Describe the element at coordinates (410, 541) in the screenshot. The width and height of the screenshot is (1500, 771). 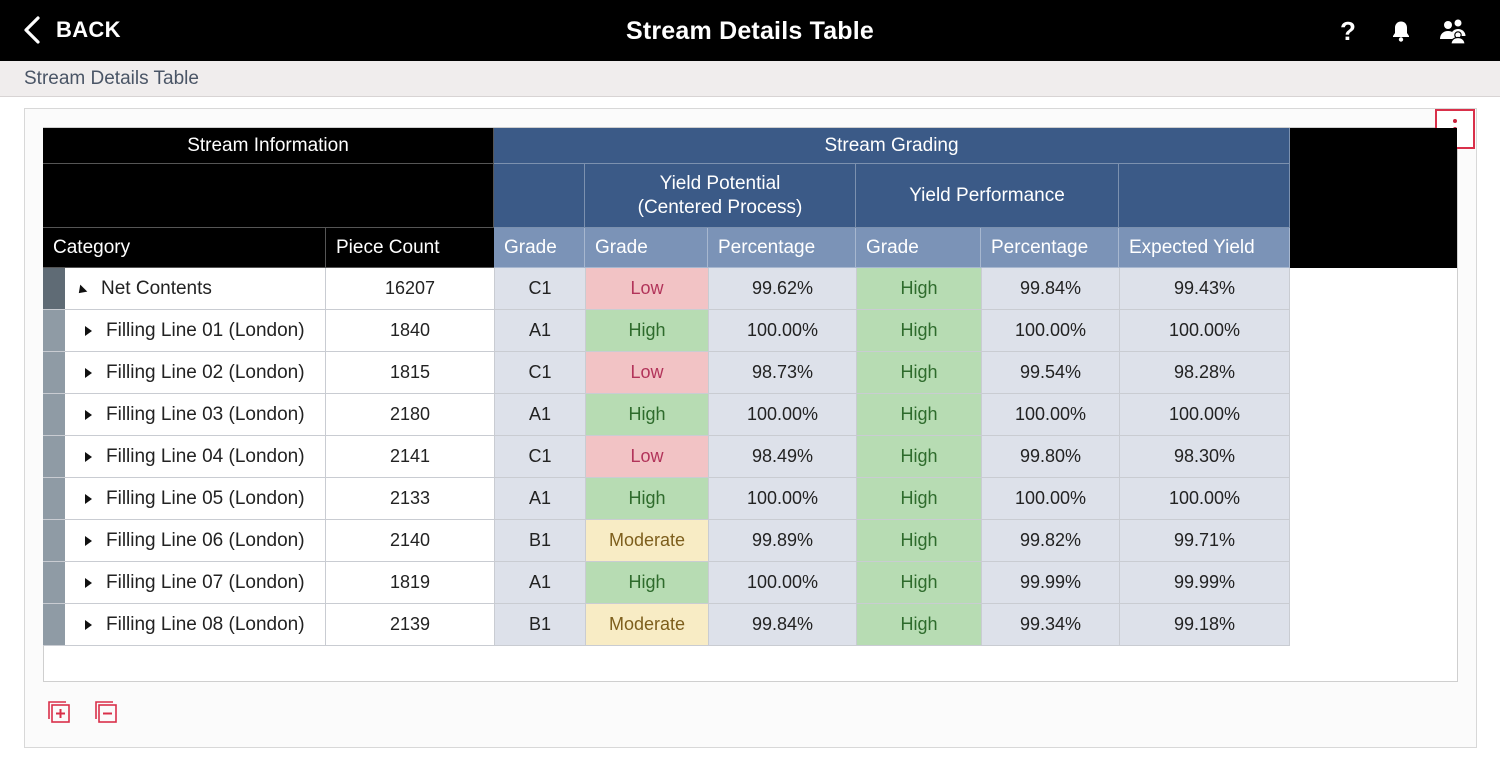
I see `piece-count-cell: 2140` at that location.